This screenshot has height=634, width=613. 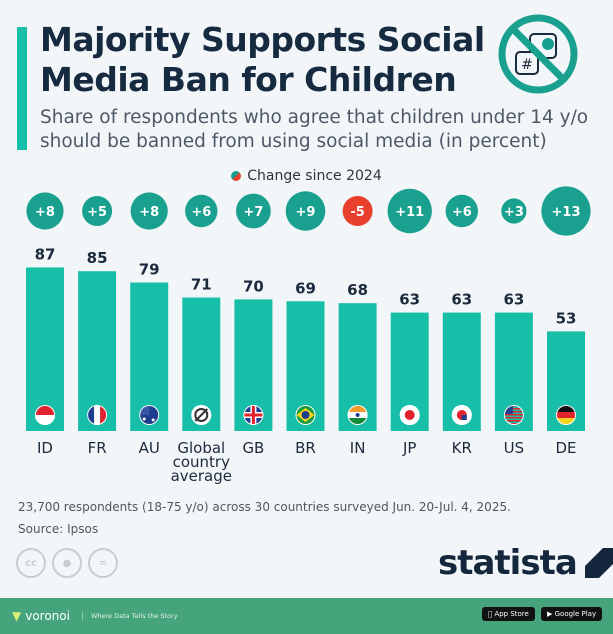 What do you see at coordinates (314, 176) in the screenshot?
I see `legend-label: Change since 2024` at bounding box center [314, 176].